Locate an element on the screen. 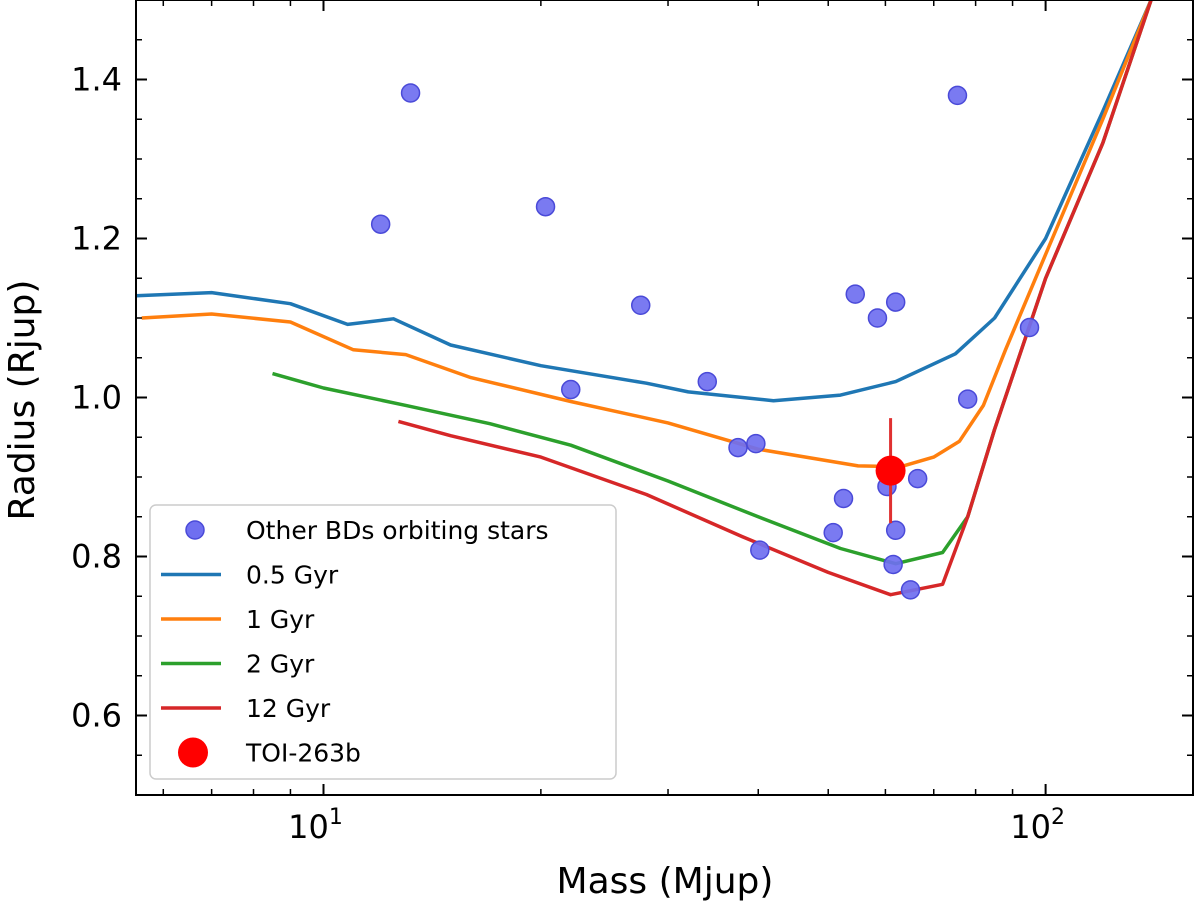  legend-label-12-gyr: 12 Gyr is located at coordinates (288, 708).